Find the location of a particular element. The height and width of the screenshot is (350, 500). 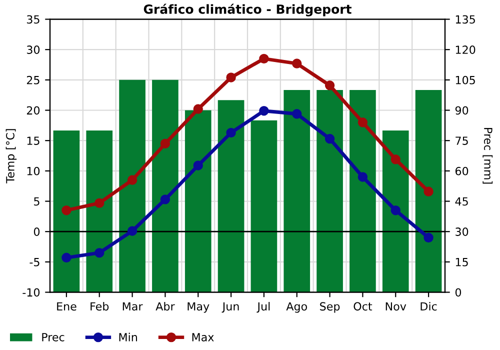

y2-tick-label: 0 is located at coordinates (458, 292).